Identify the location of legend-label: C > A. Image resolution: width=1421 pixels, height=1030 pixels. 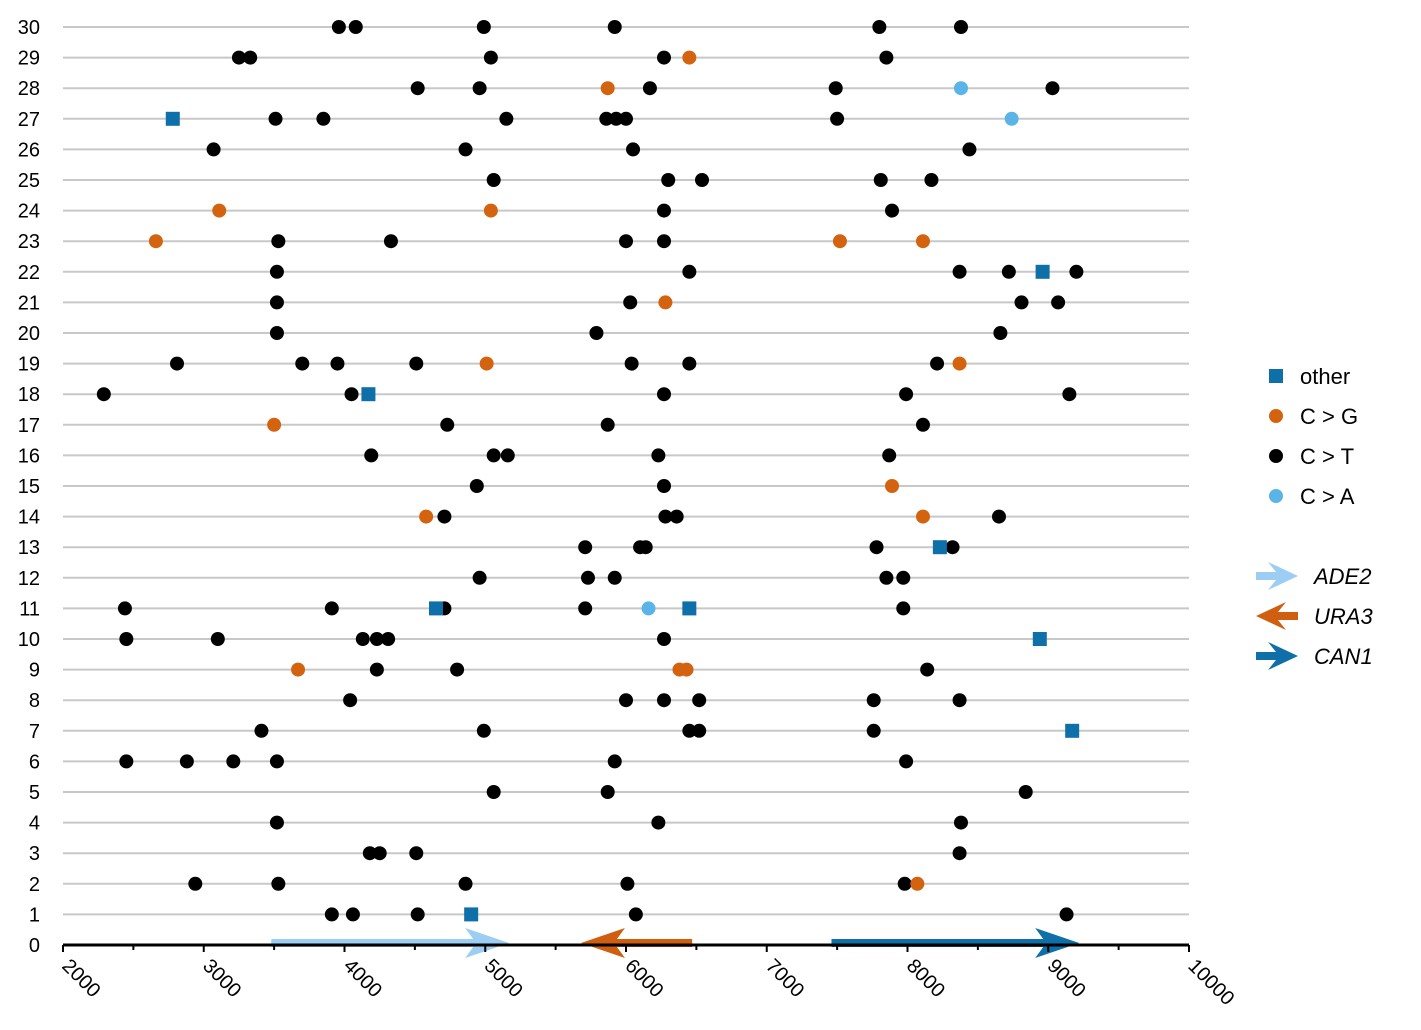
(1327, 496).